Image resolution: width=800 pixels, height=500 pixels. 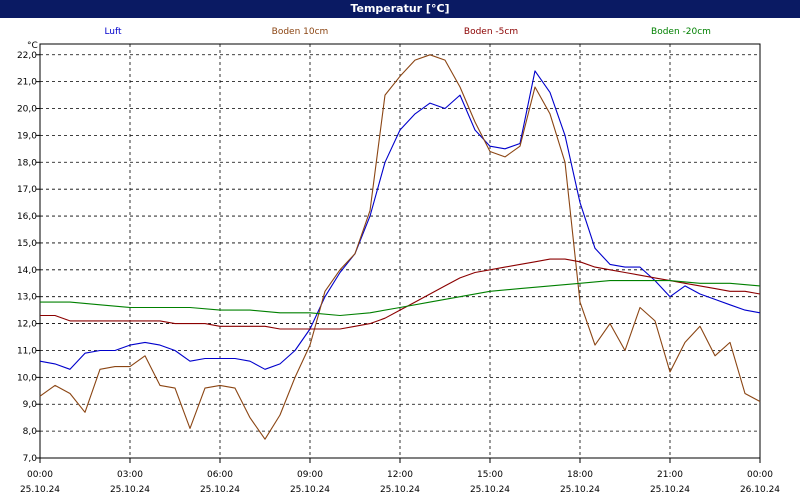 I want to click on y-tick-label: 12,0, so click(x=27, y=325).